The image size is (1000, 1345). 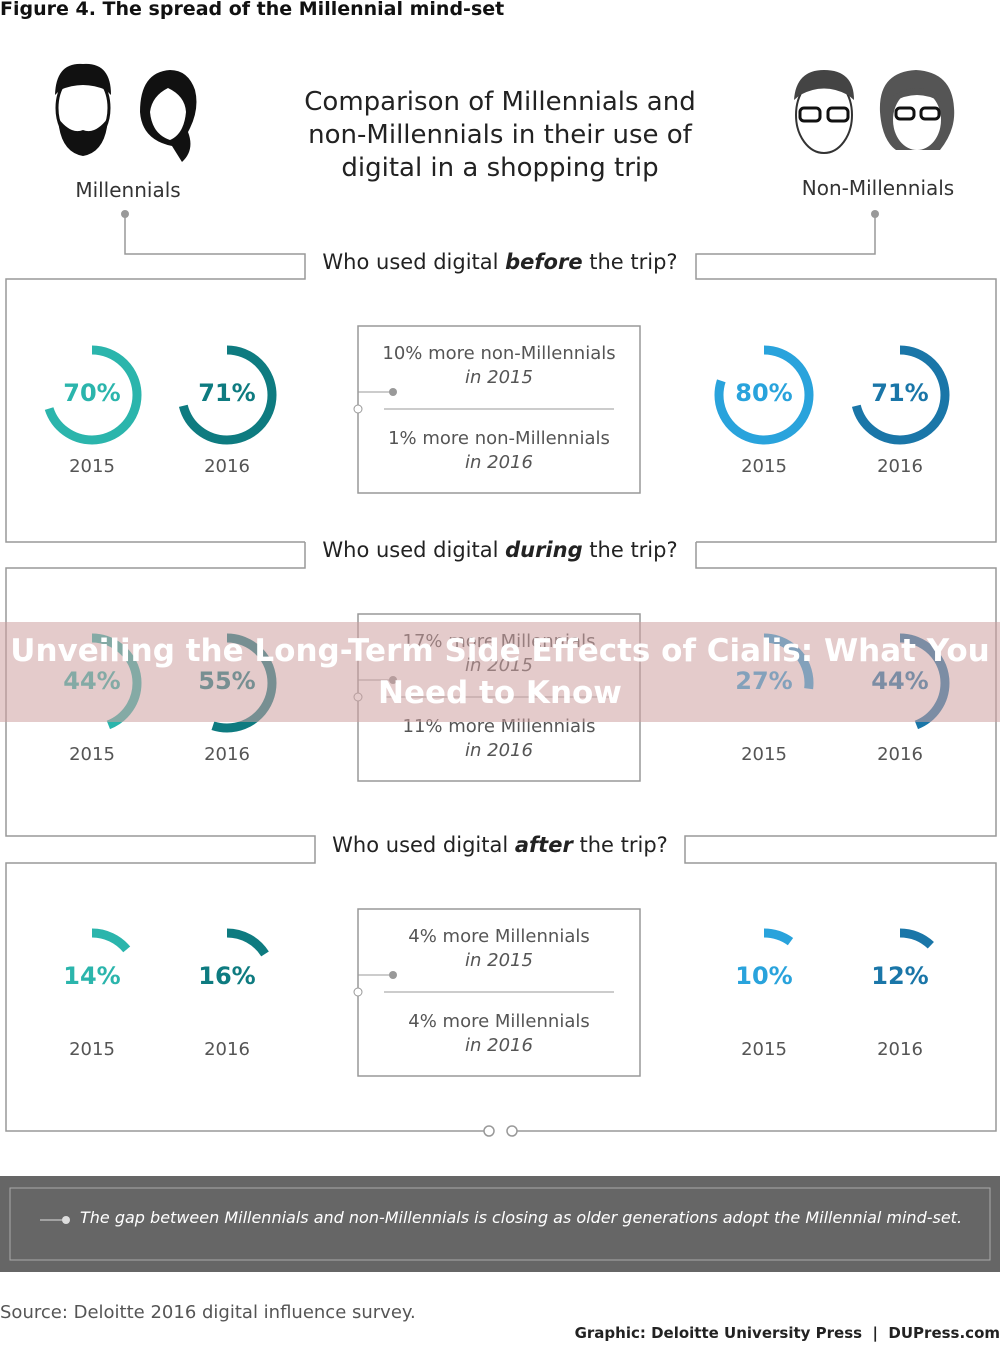 What do you see at coordinates (499, 949) in the screenshot?
I see `note: 4% more Millennials in 2015` at bounding box center [499, 949].